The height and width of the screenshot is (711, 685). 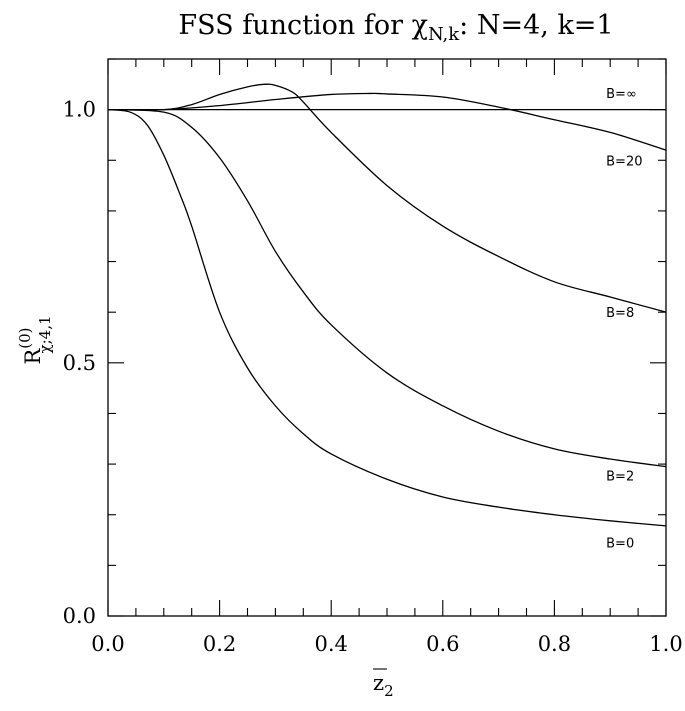 I want to click on x-axis-ticks: 0.0 0.2 0.4 0.6 0.8 1.0, so click(x=386, y=644).